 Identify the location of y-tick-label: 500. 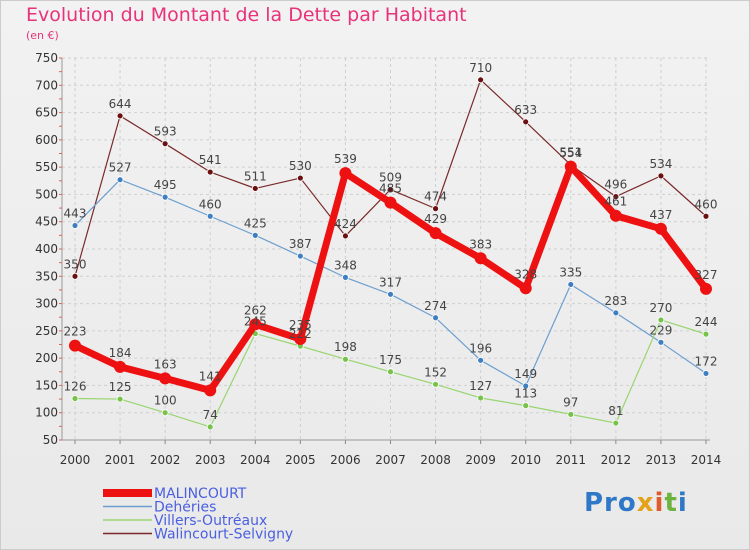
(46, 194).